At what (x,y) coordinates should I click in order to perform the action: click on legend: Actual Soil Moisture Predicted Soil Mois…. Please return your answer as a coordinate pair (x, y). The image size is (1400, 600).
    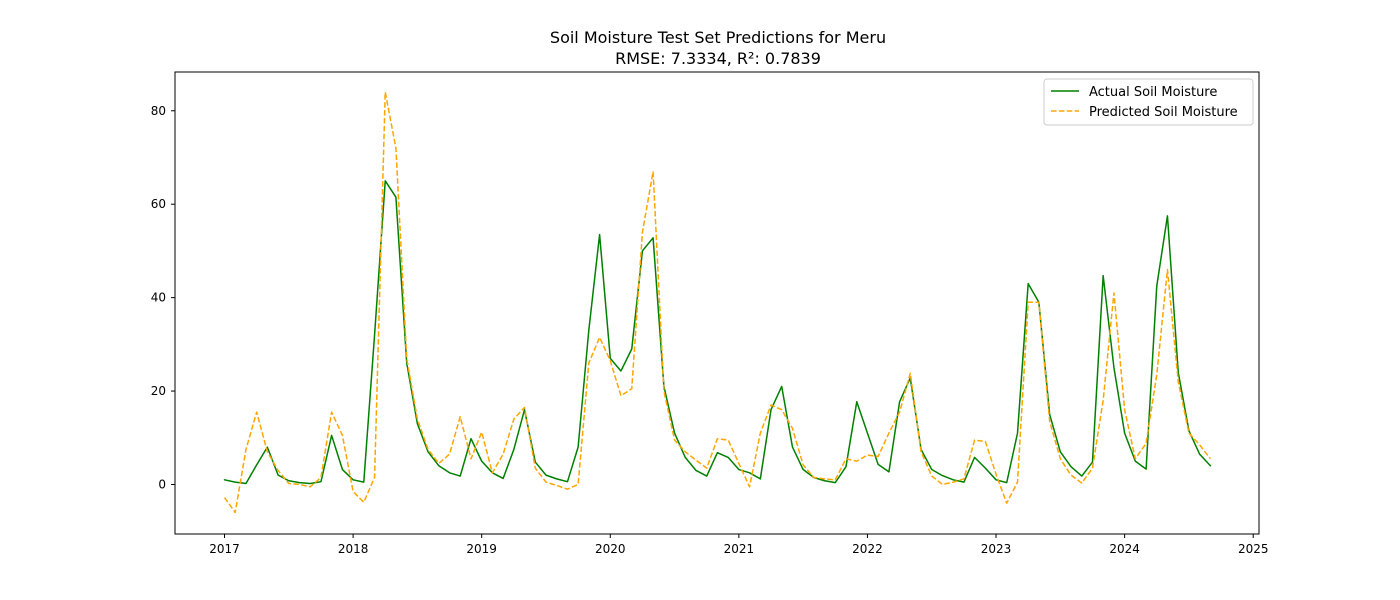
    Looking at the image, I should click on (1148, 102).